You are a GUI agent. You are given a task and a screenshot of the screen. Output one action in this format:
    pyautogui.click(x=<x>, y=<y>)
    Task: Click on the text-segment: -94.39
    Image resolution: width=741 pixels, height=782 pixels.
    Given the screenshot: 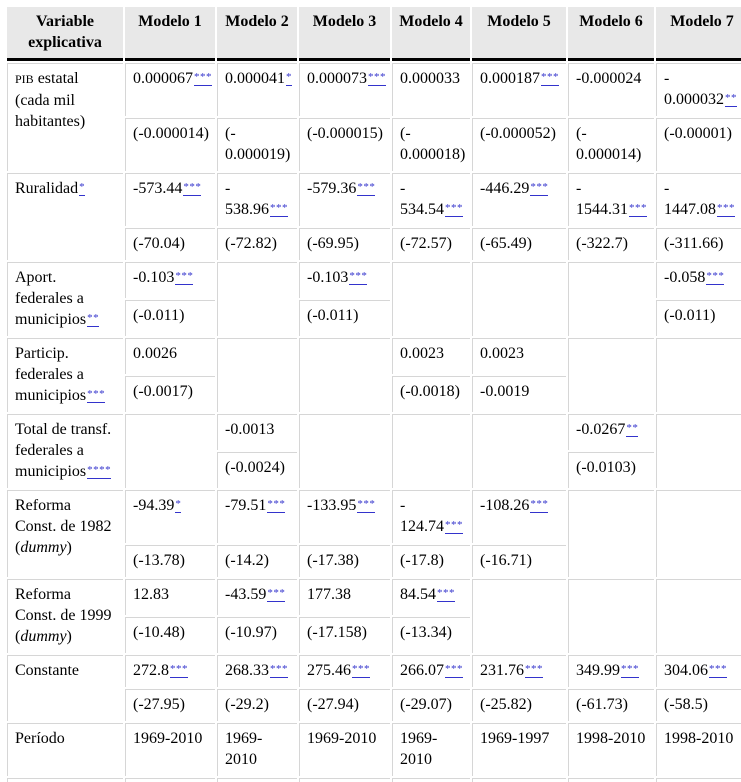 What is the action you would take?
    pyautogui.click(x=154, y=505)
    